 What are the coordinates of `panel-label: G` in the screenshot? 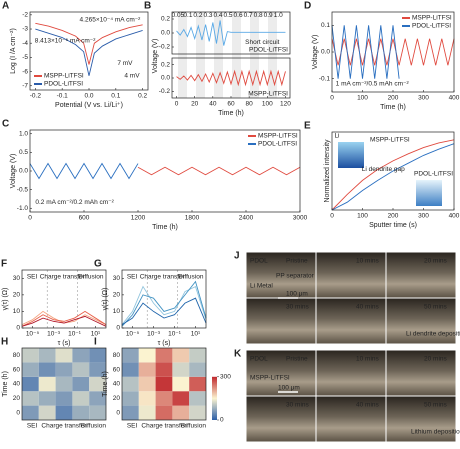 It's located at (98, 264).